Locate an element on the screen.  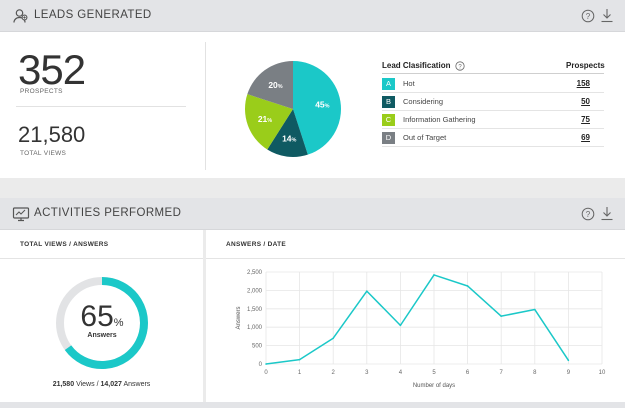
caption-views: 21,580 is located at coordinates (63, 384).